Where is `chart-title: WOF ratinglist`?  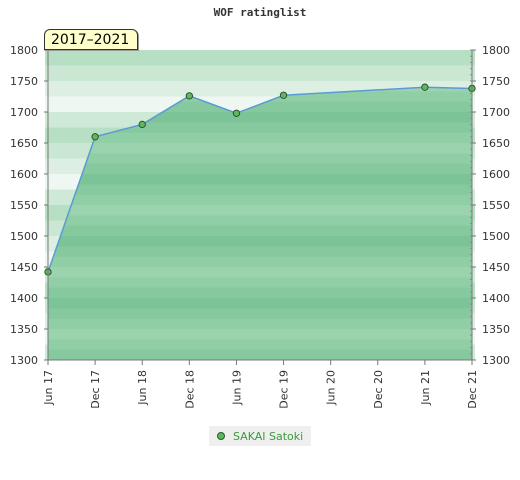
chart-title: WOF ratinglist is located at coordinates (260, 12).